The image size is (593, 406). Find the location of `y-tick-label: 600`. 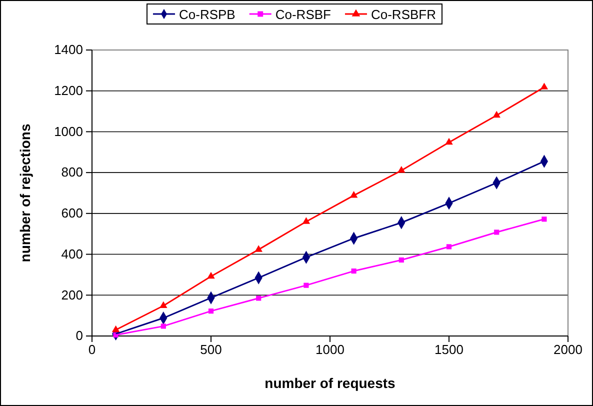

y-tick-label: 600 is located at coordinates (72, 213).